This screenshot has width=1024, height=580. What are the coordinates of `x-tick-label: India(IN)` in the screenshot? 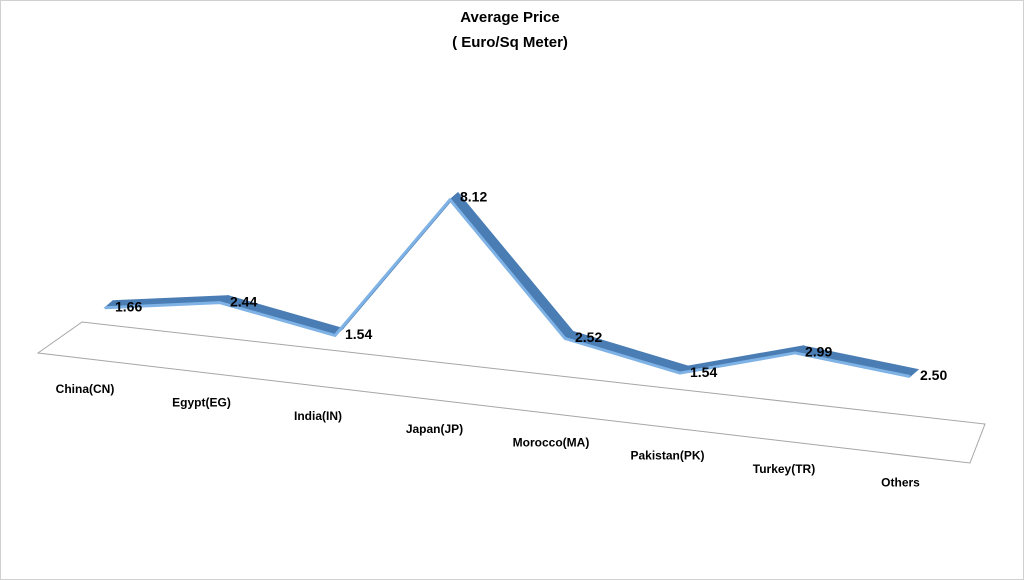 It's located at (318, 416).